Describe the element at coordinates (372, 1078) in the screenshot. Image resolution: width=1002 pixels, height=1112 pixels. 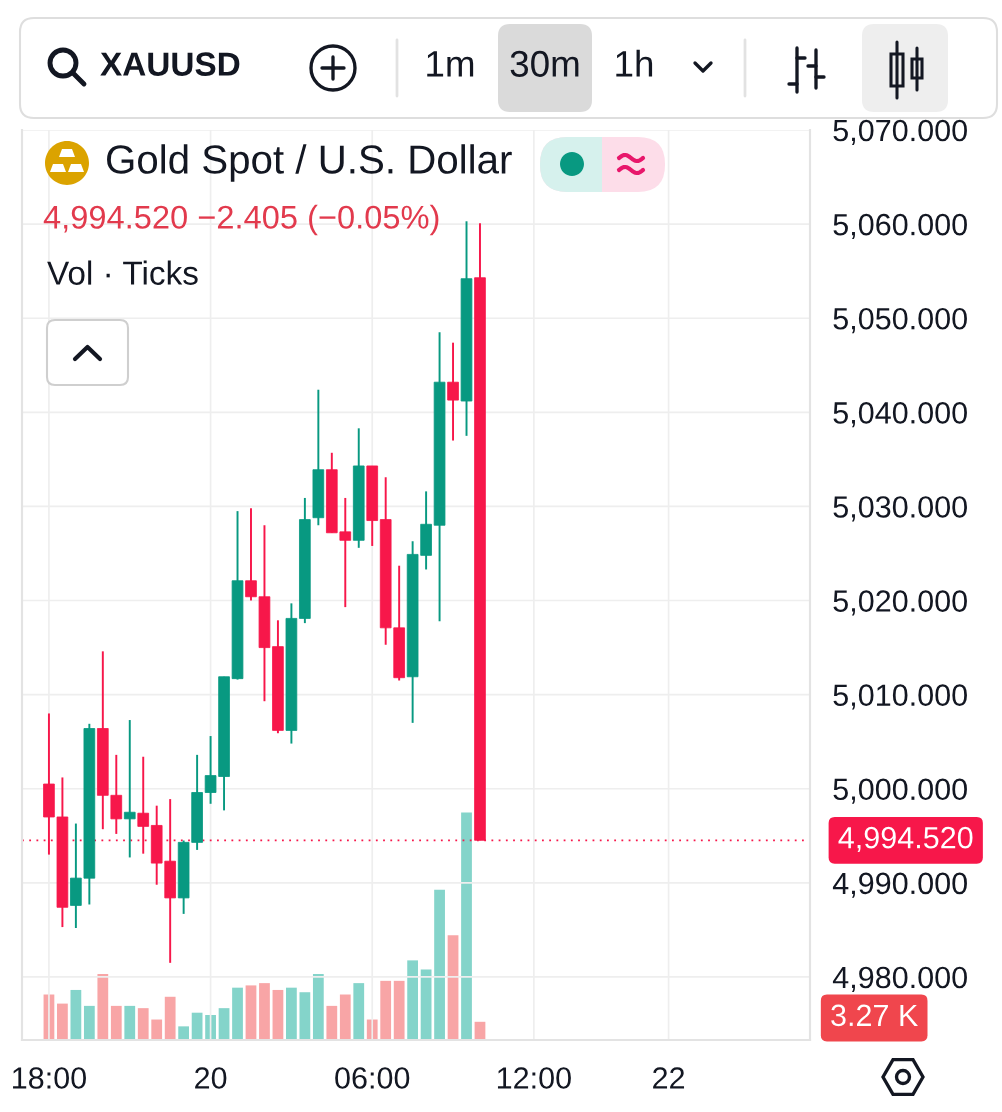
I see `x-tick-label: 06:00` at that location.